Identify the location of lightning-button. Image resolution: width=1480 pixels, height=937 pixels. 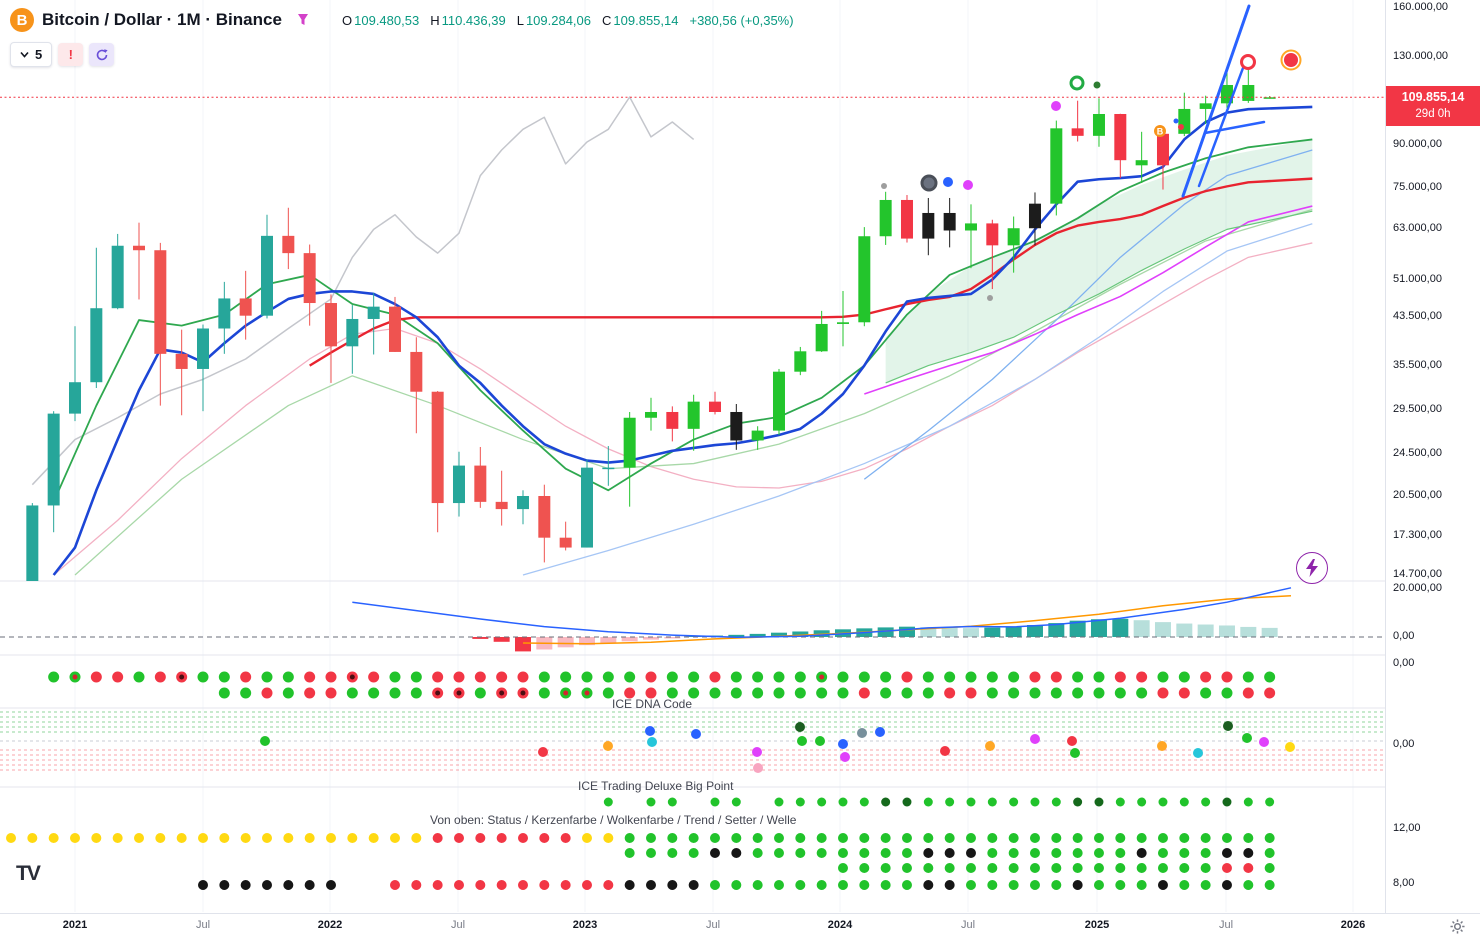
(1312, 568).